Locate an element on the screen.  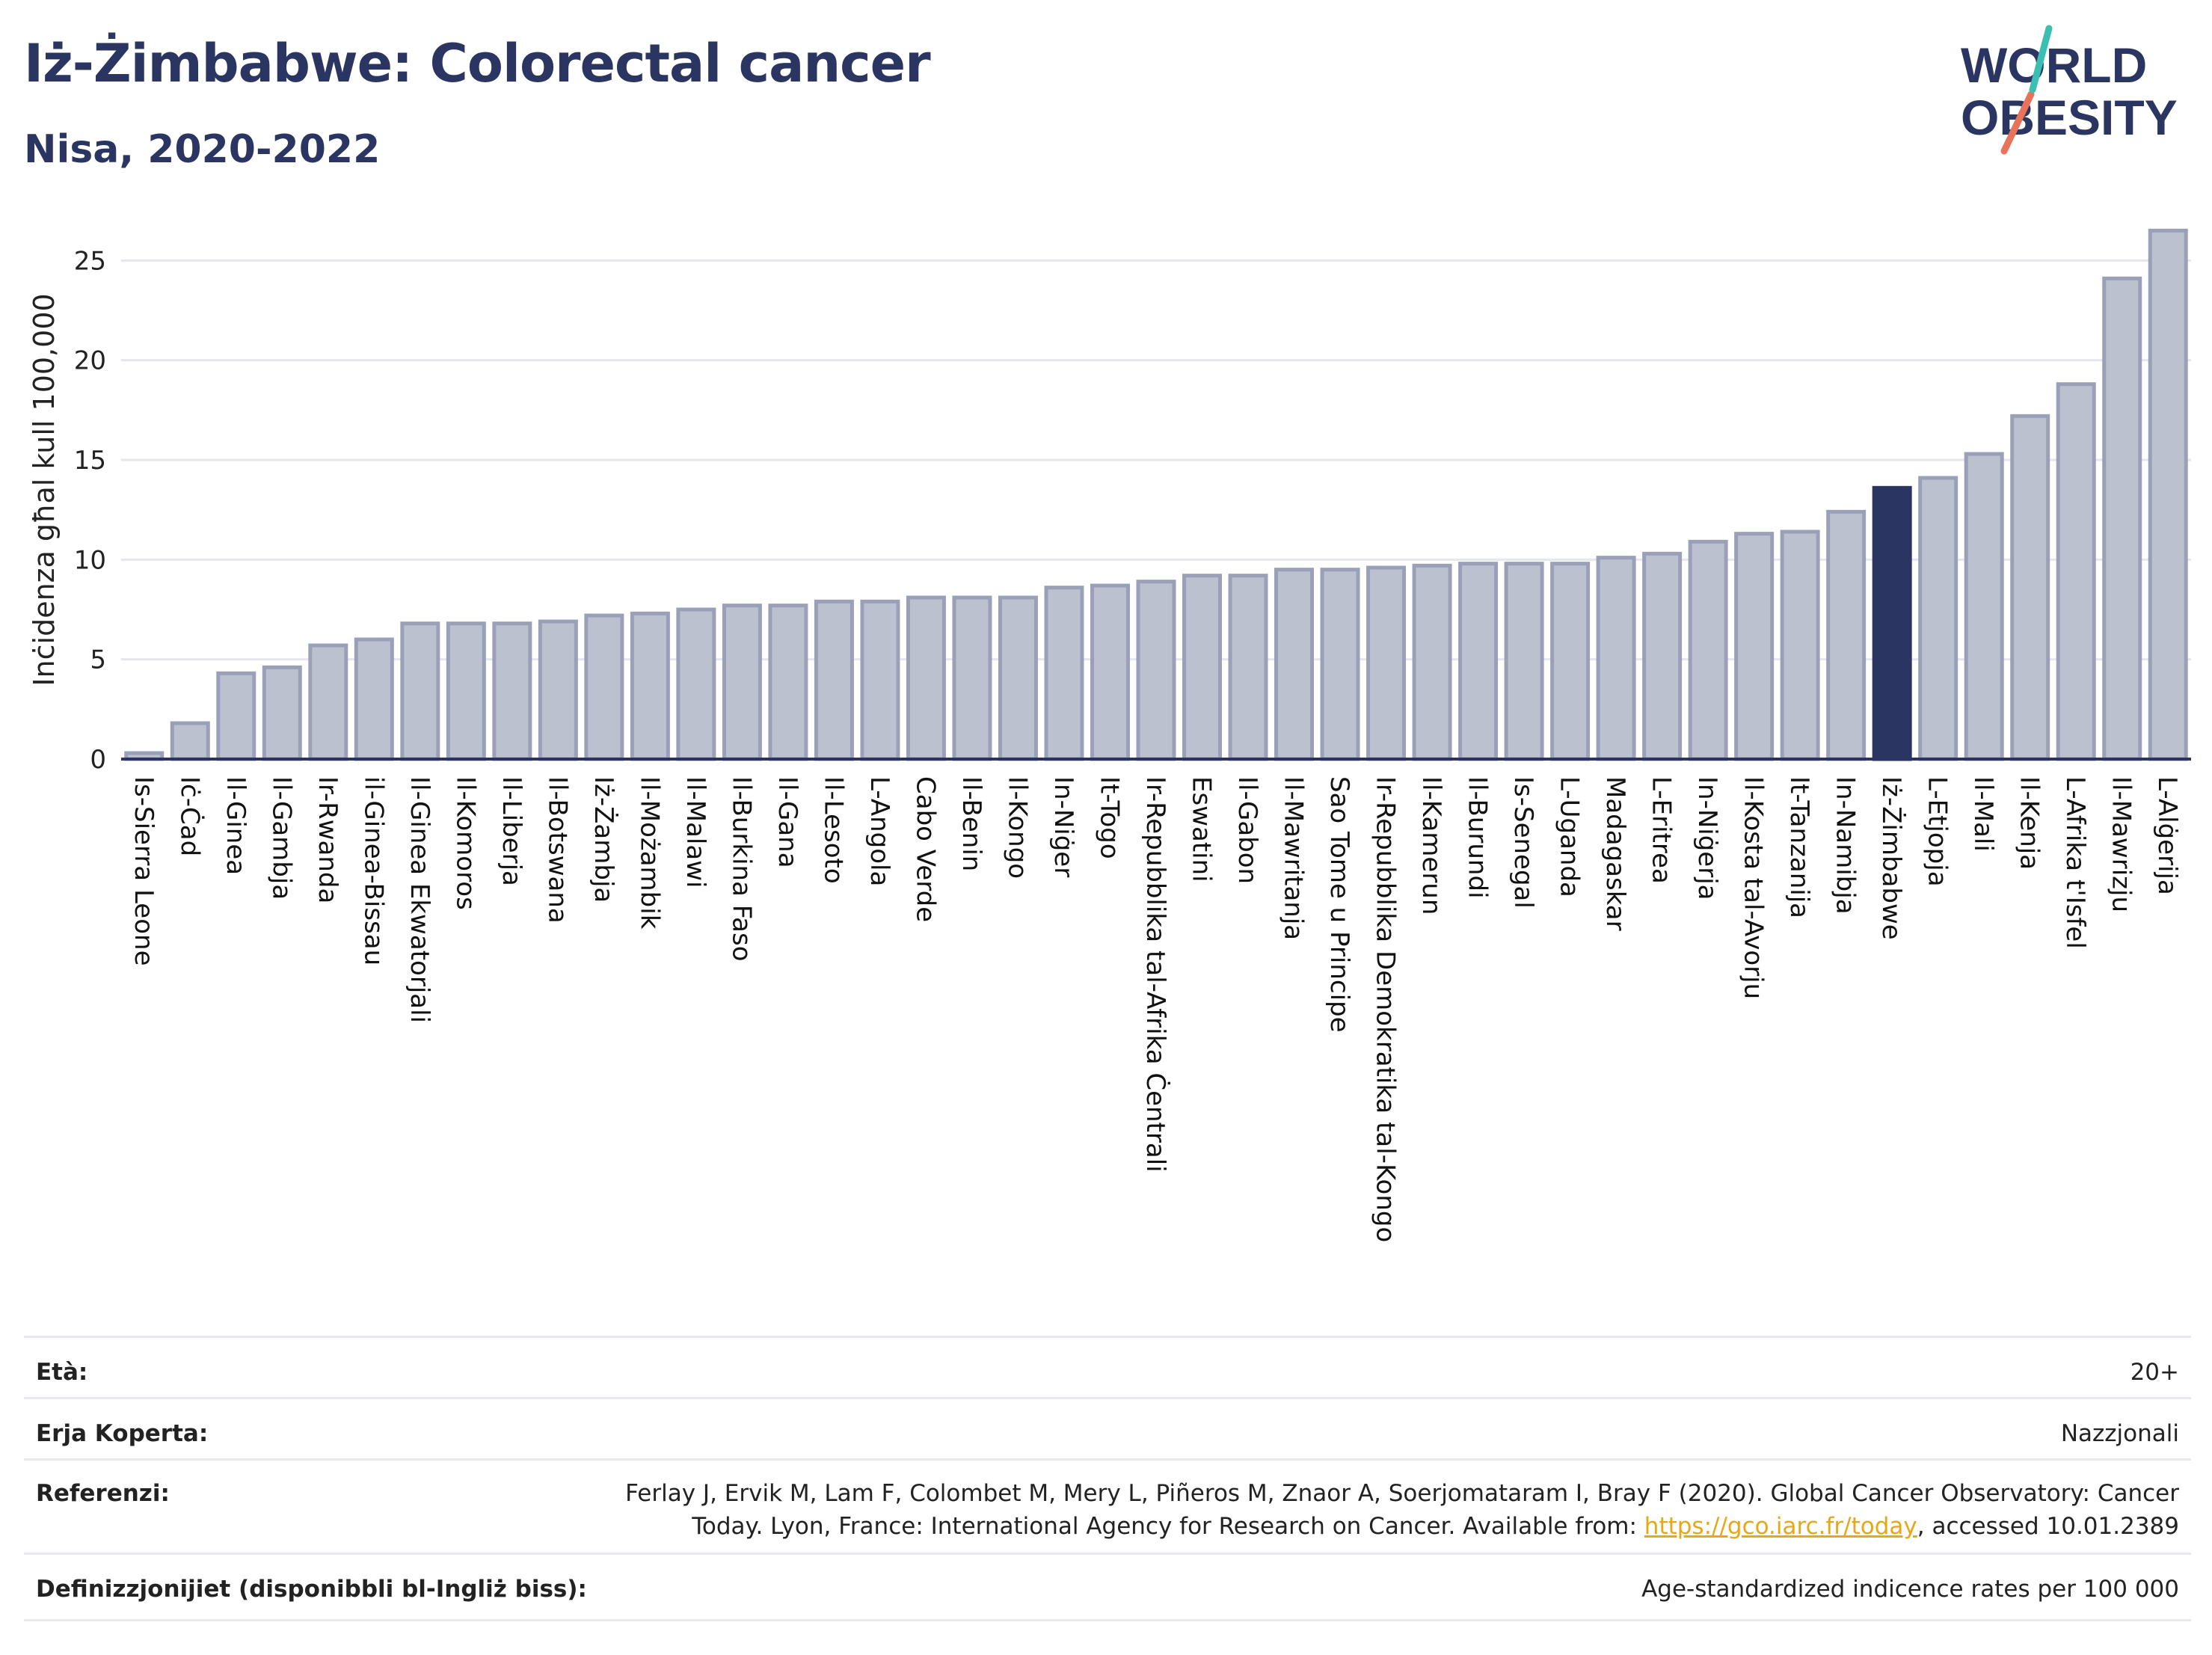
x-tick-label: Il-Ginea Ekwatorjali is located at coordinates (419, 899).